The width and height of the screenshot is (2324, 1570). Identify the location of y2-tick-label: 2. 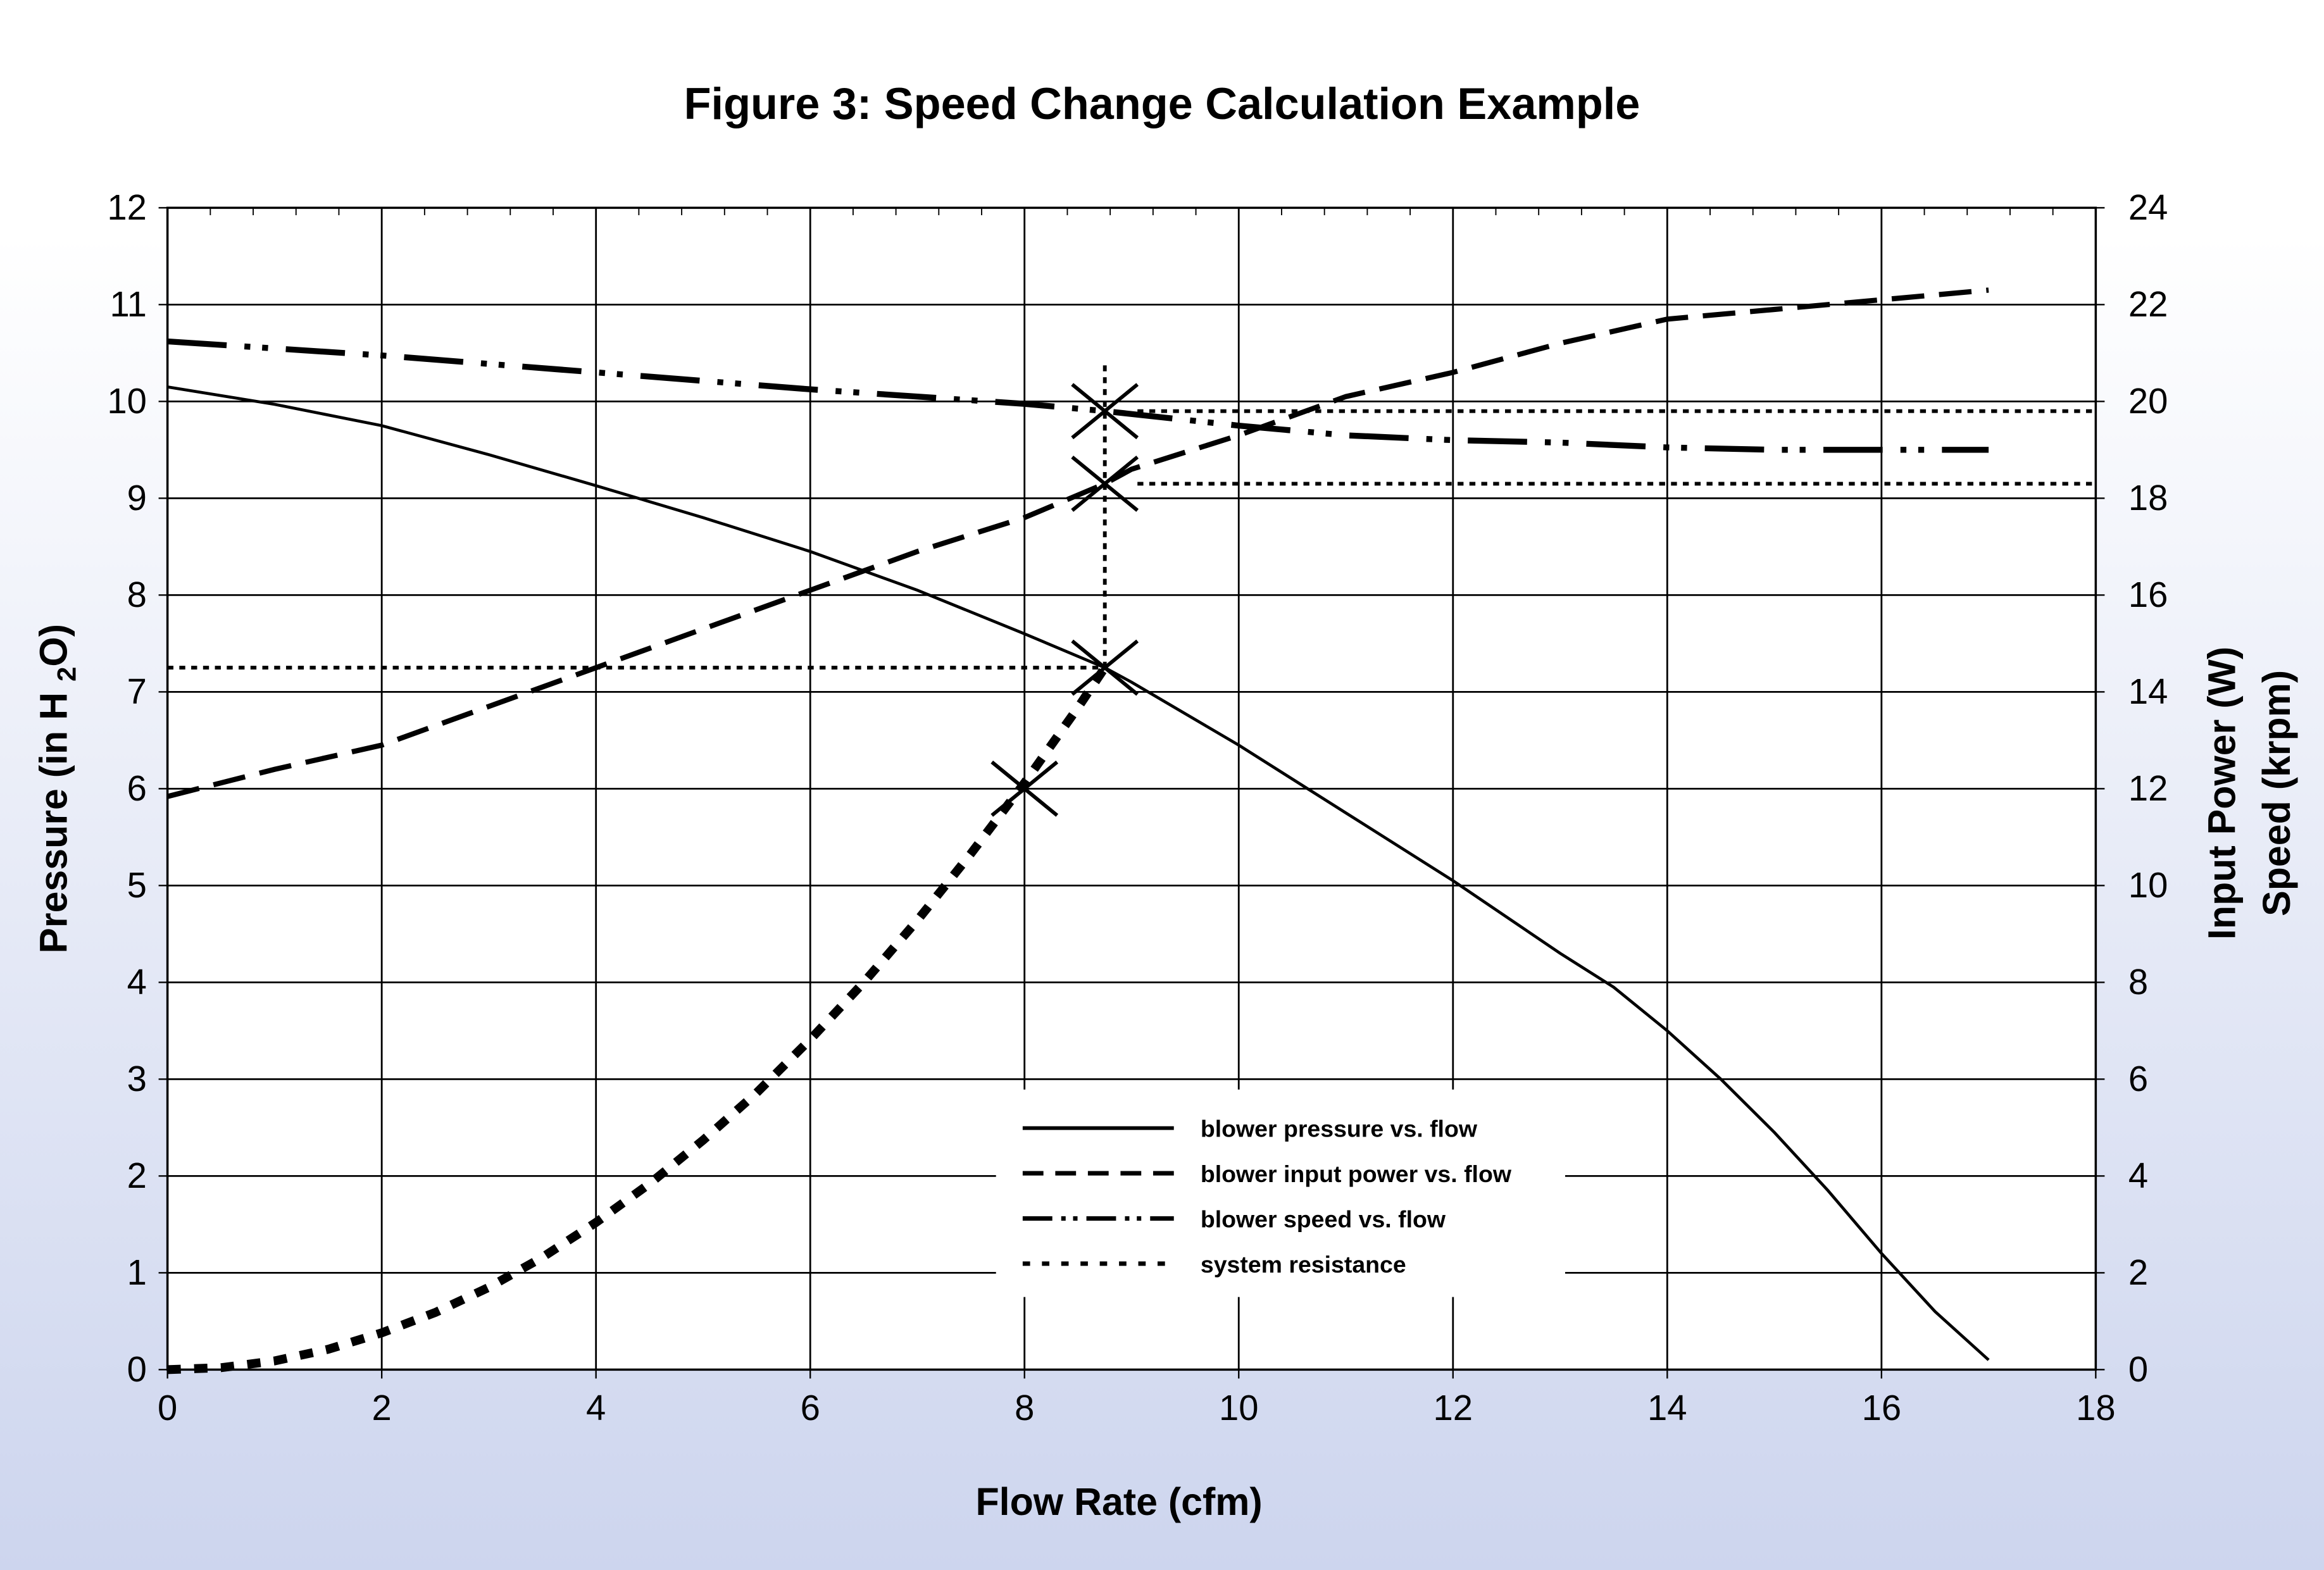
(2138, 1272).